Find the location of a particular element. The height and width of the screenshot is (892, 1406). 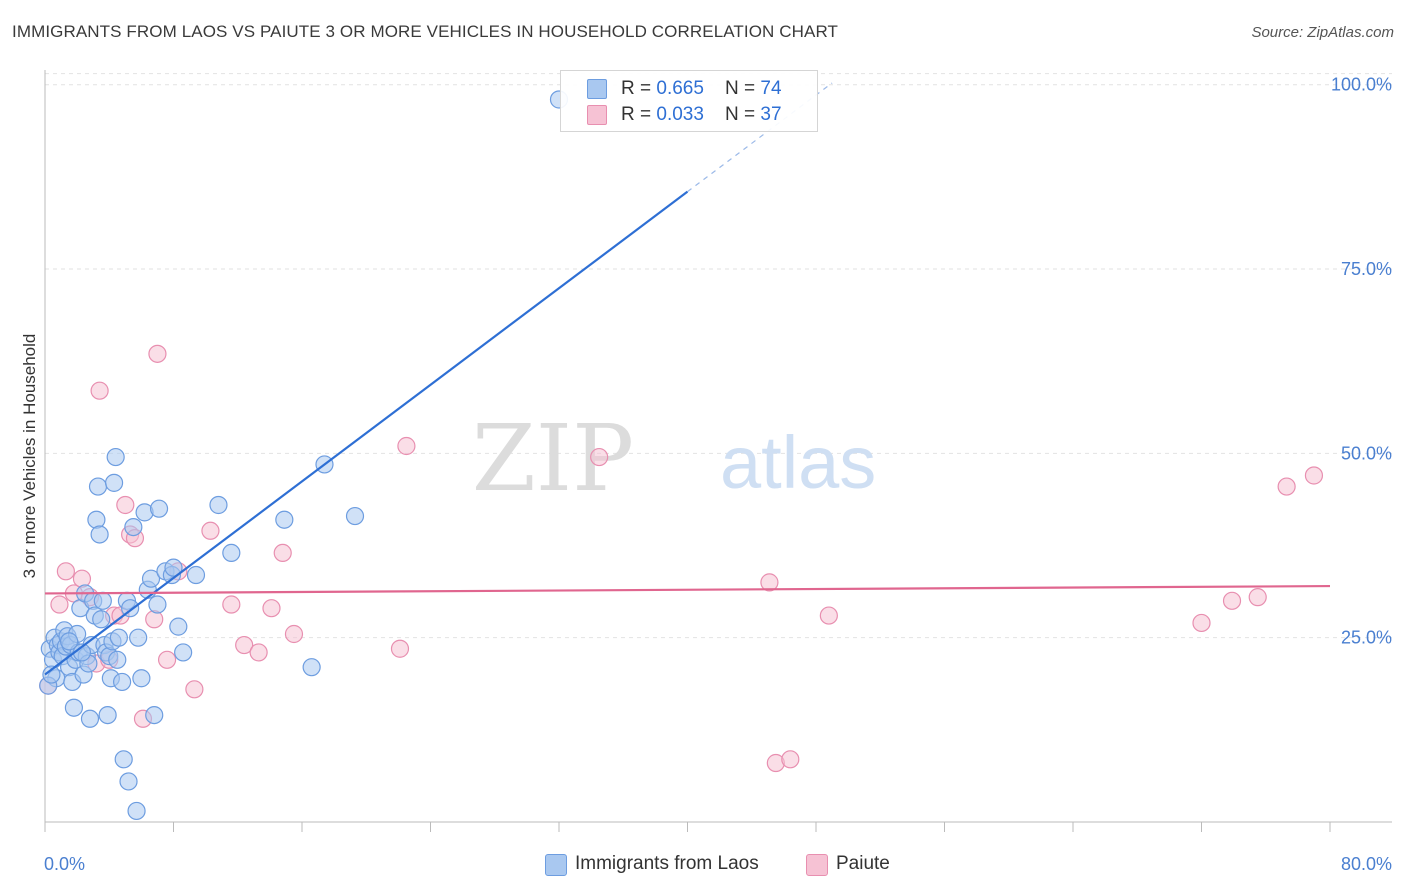

watermark: ZIP atlas is located at coordinates (674, 458).